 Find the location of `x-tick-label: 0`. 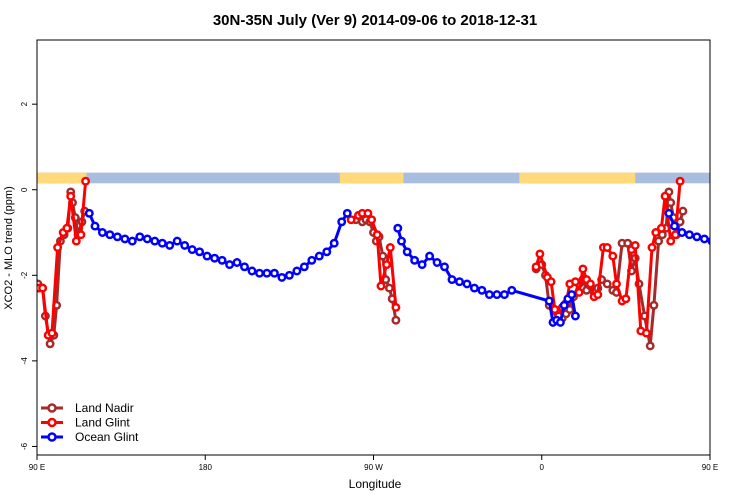

x-tick-label: 0 is located at coordinates (542, 467).